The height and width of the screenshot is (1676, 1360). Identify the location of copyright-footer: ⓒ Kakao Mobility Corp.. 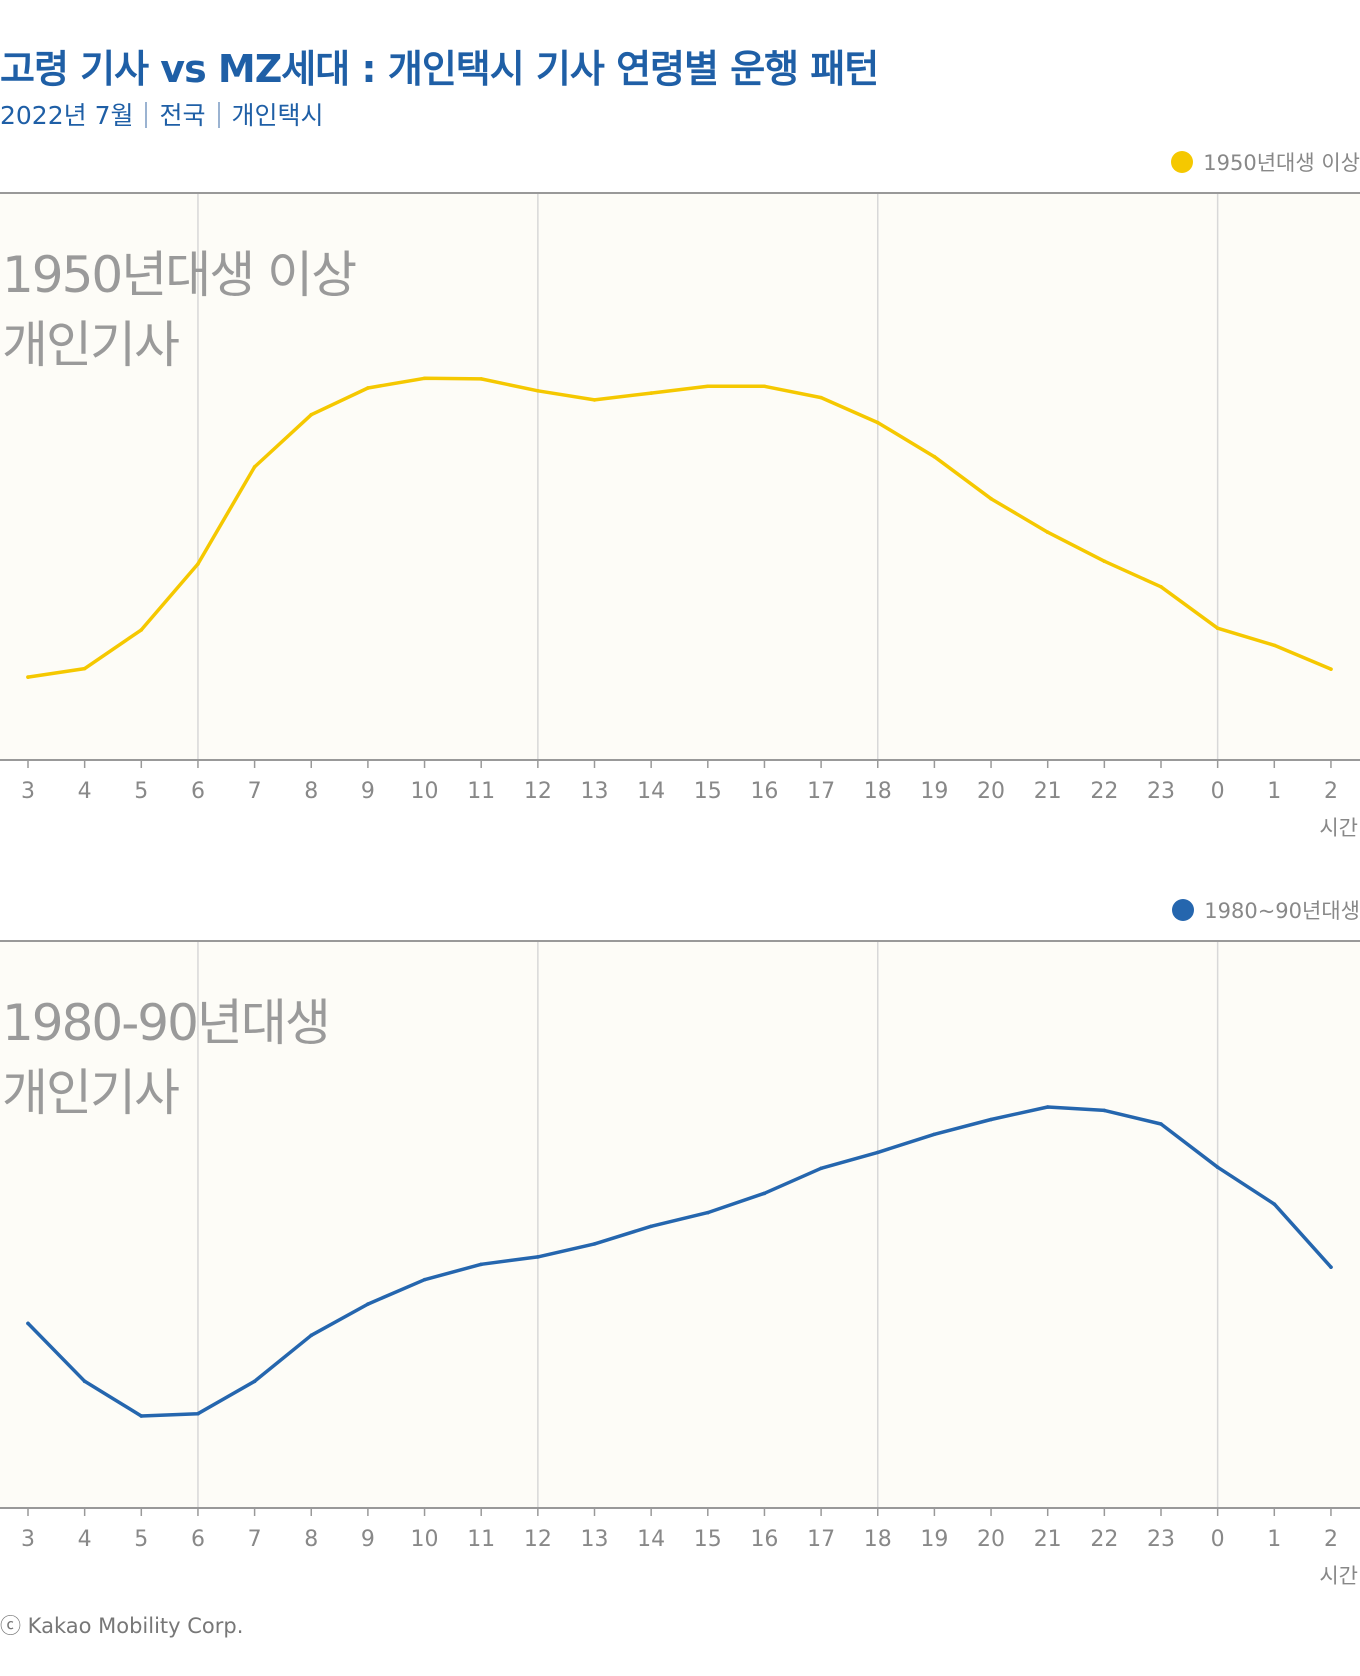
(122, 1626).